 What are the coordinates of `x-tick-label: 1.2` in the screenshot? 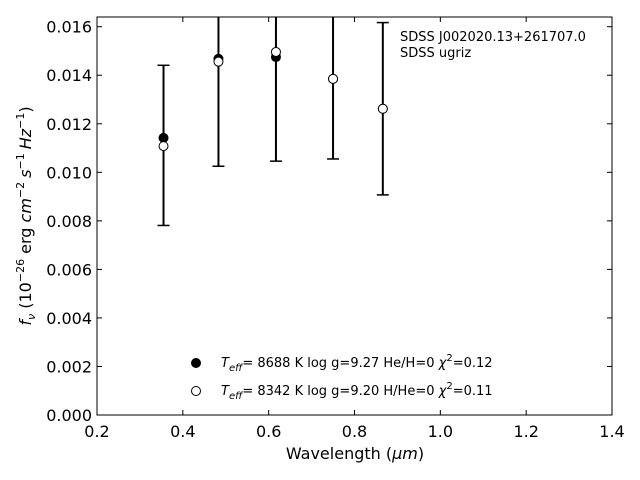 It's located at (525, 431).